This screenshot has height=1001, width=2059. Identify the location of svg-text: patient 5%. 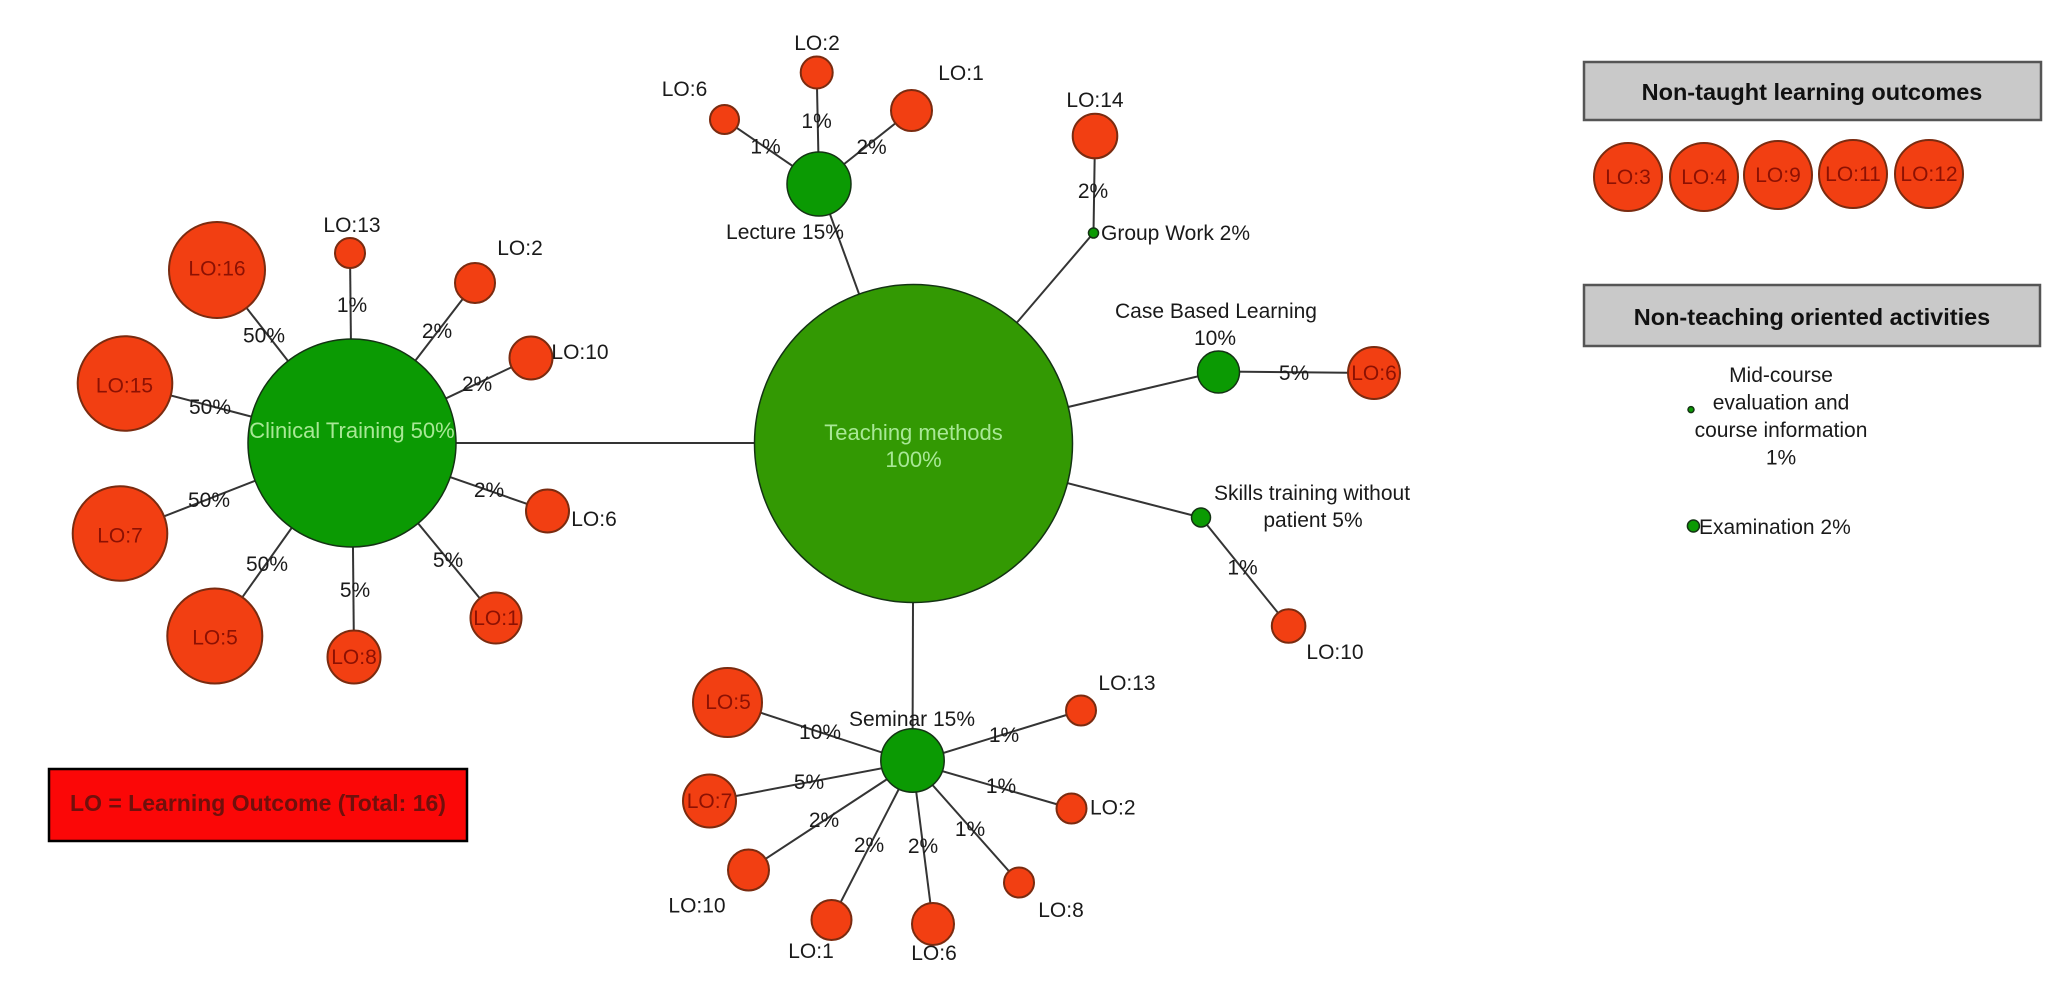
(1312, 520).